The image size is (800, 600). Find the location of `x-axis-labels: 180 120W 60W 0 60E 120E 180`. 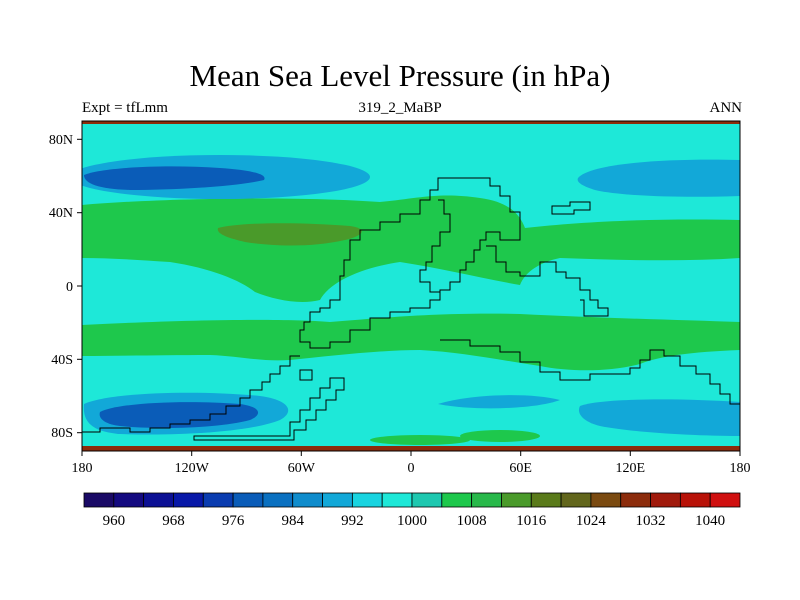

x-axis-labels: 180 120W 60W 0 60E 120E 180 is located at coordinates (411, 468).